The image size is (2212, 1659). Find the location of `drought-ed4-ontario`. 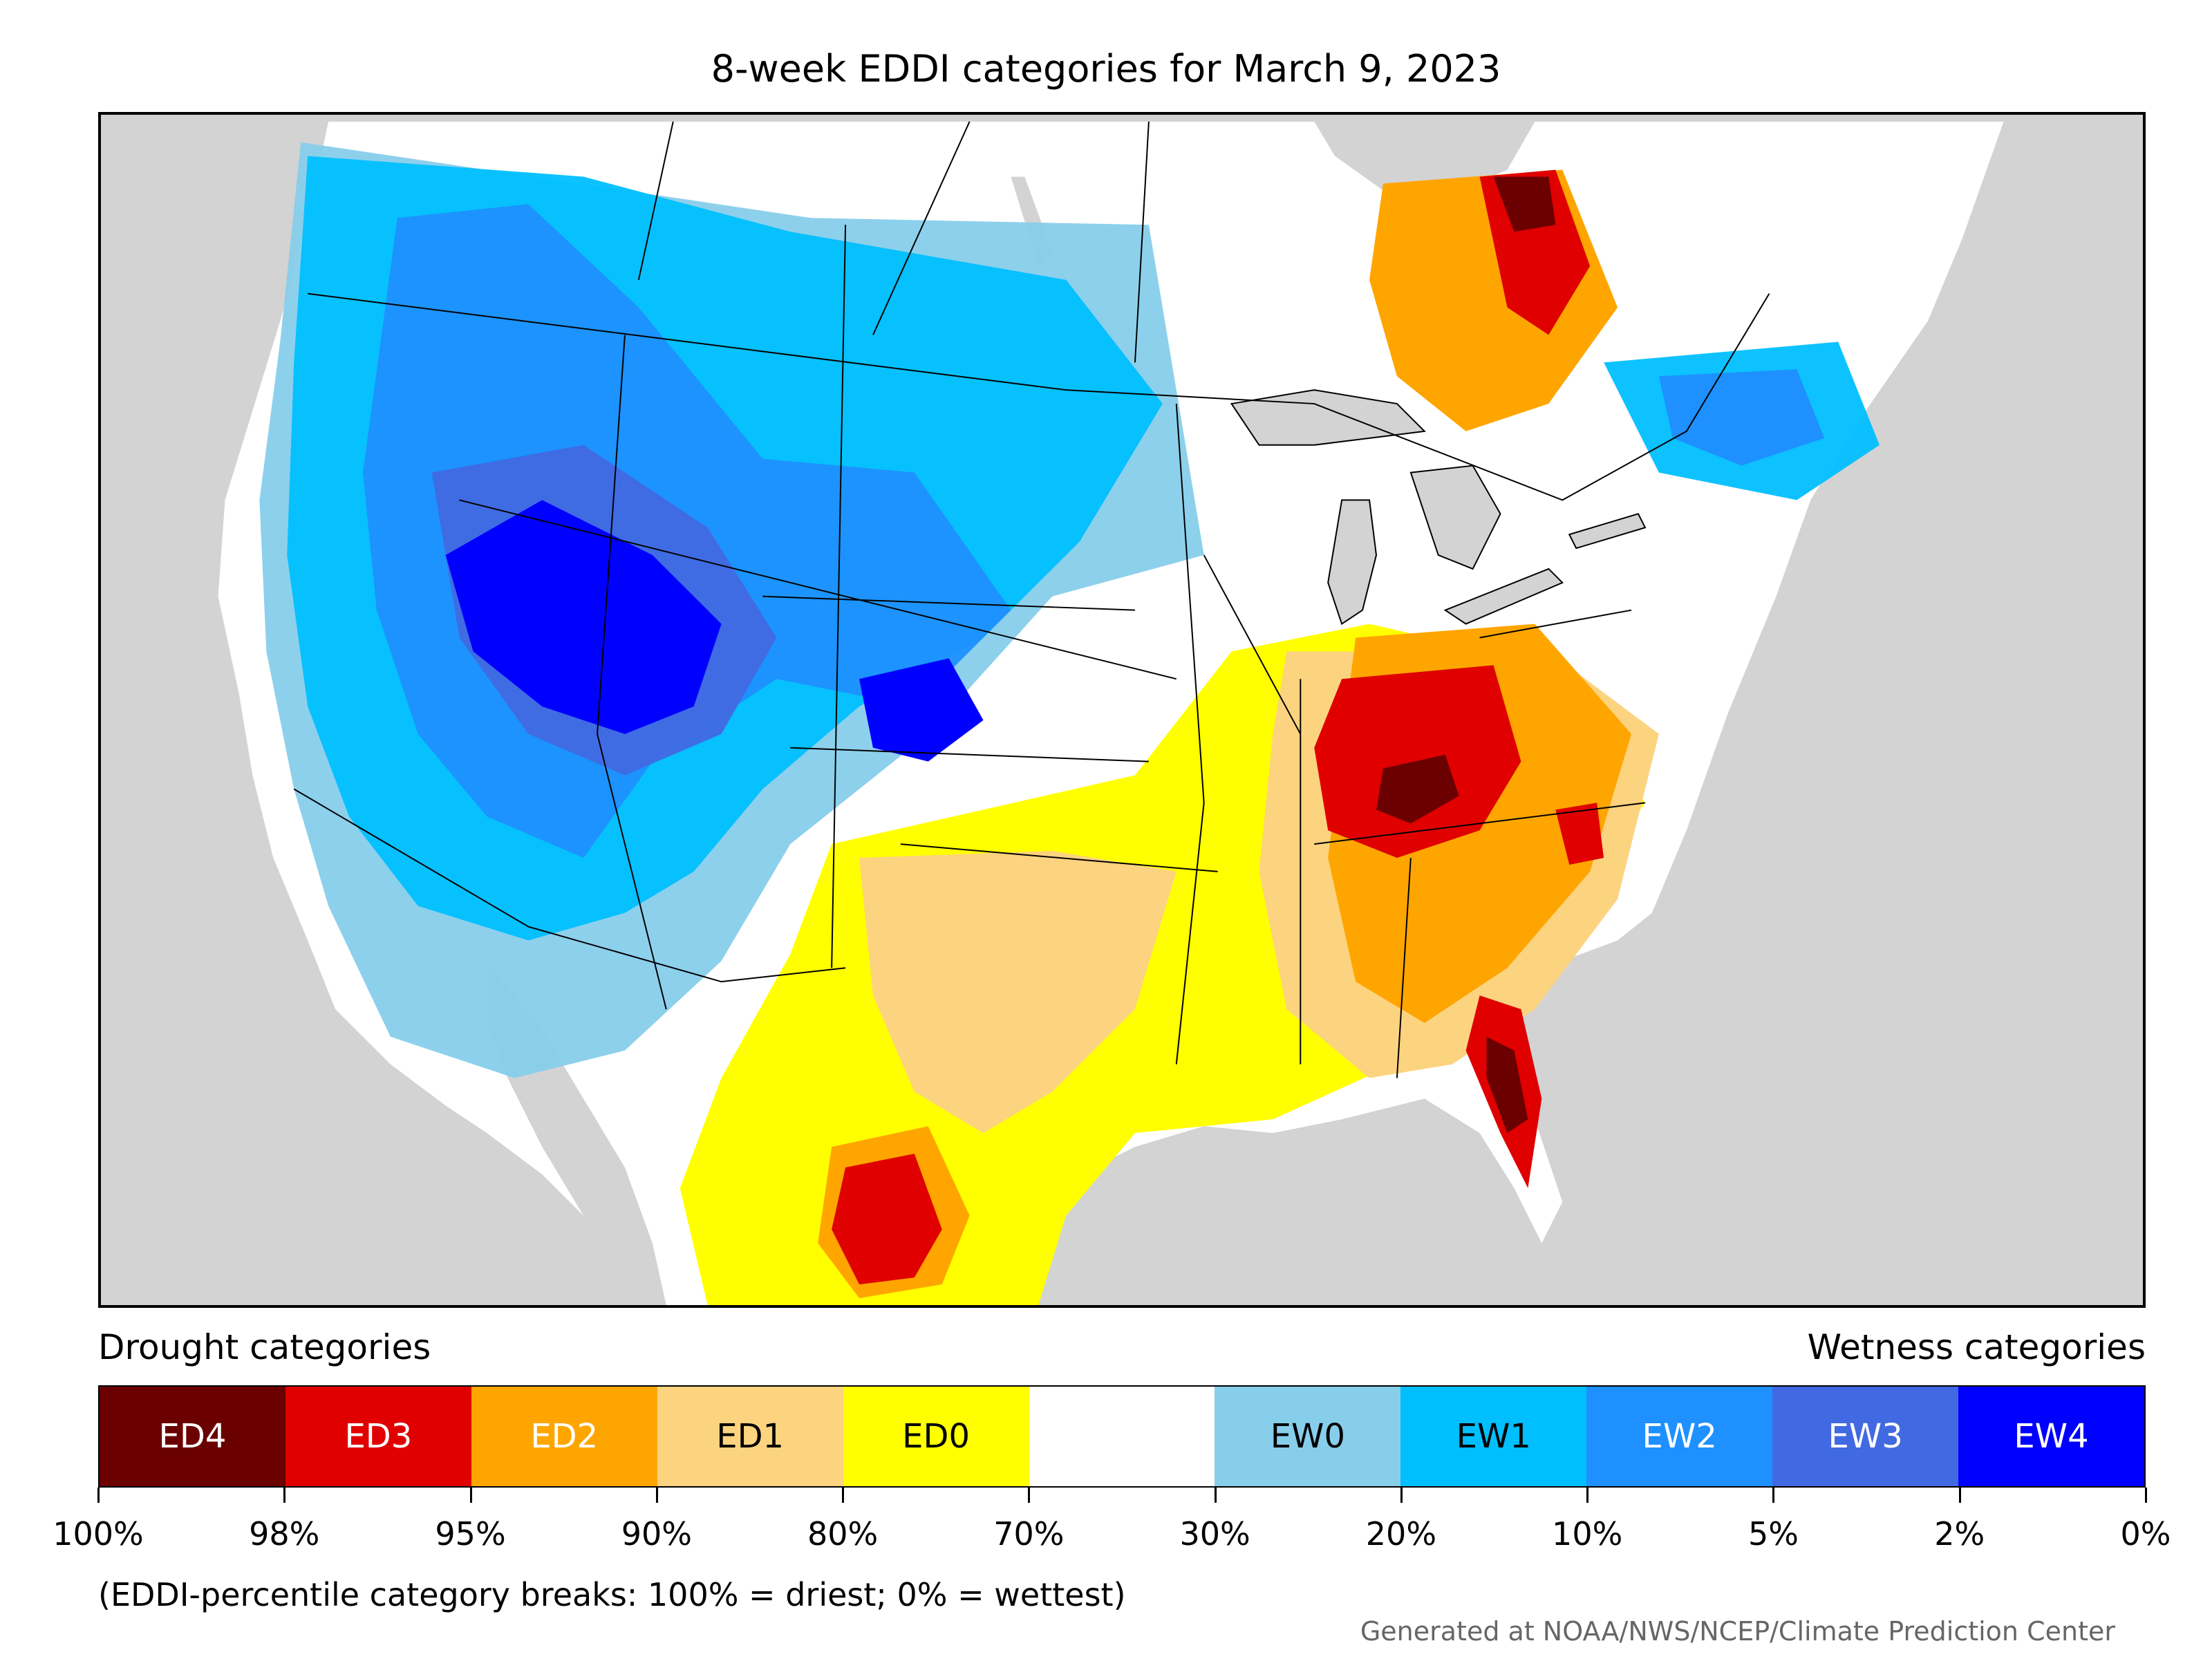

drought-ed4-ontario is located at coordinates (1525, 204).